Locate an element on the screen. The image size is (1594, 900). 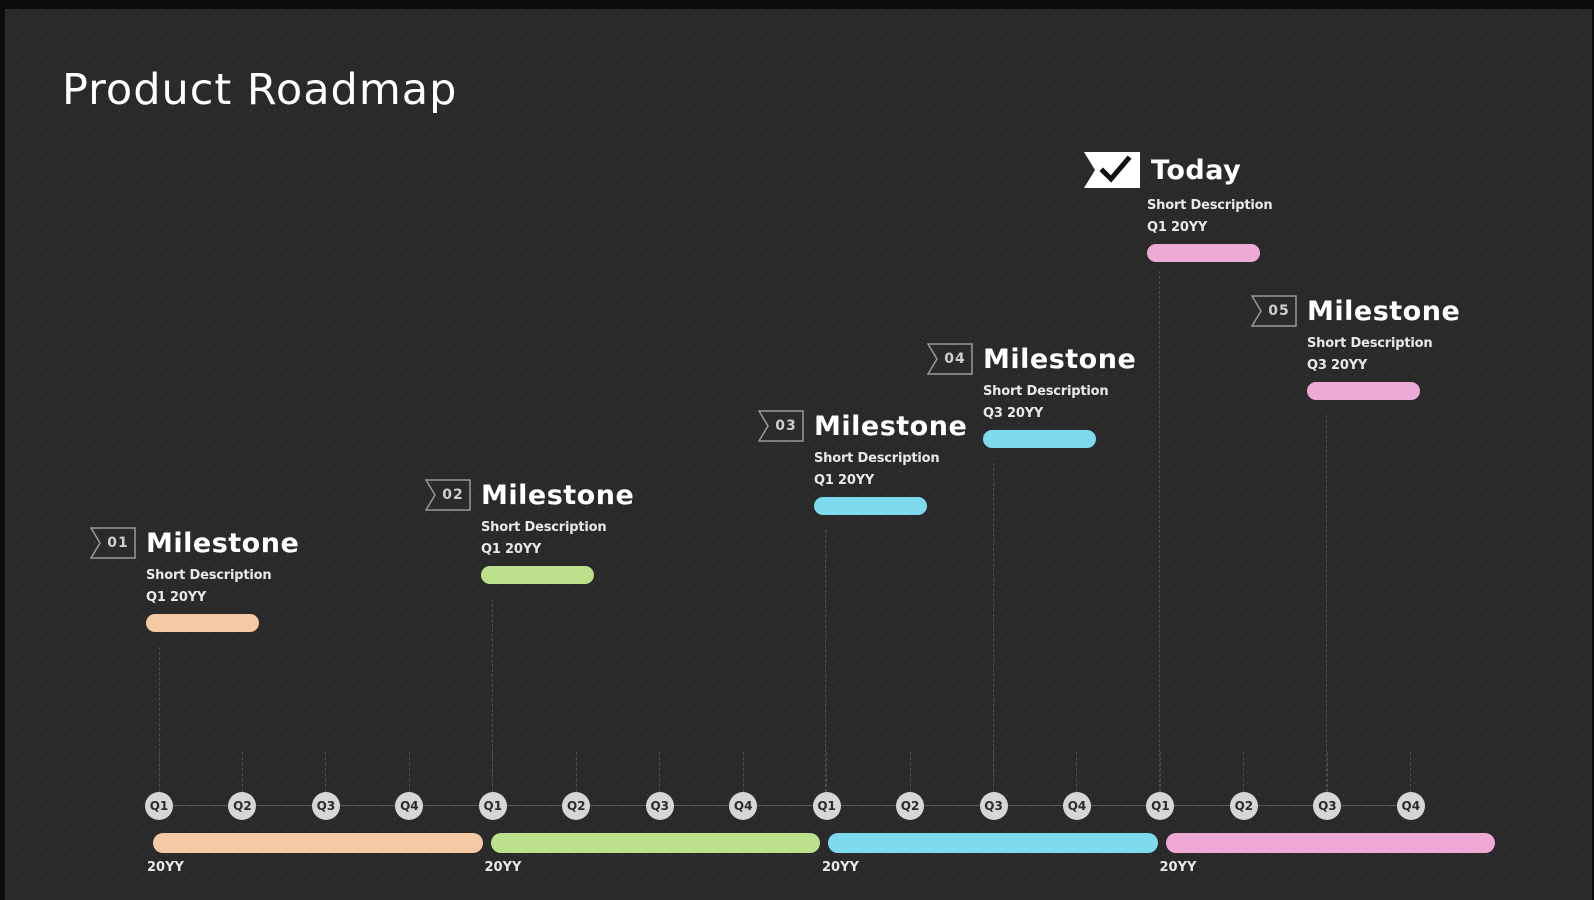
page-title: Product Roadmap is located at coordinates (260, 90).